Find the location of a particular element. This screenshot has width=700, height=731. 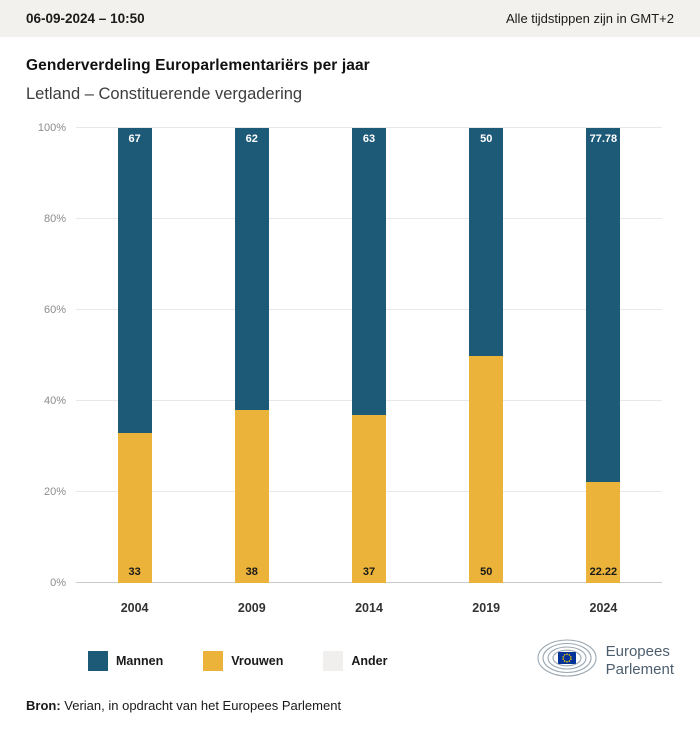

legend-swatch-mannen is located at coordinates (98, 660).